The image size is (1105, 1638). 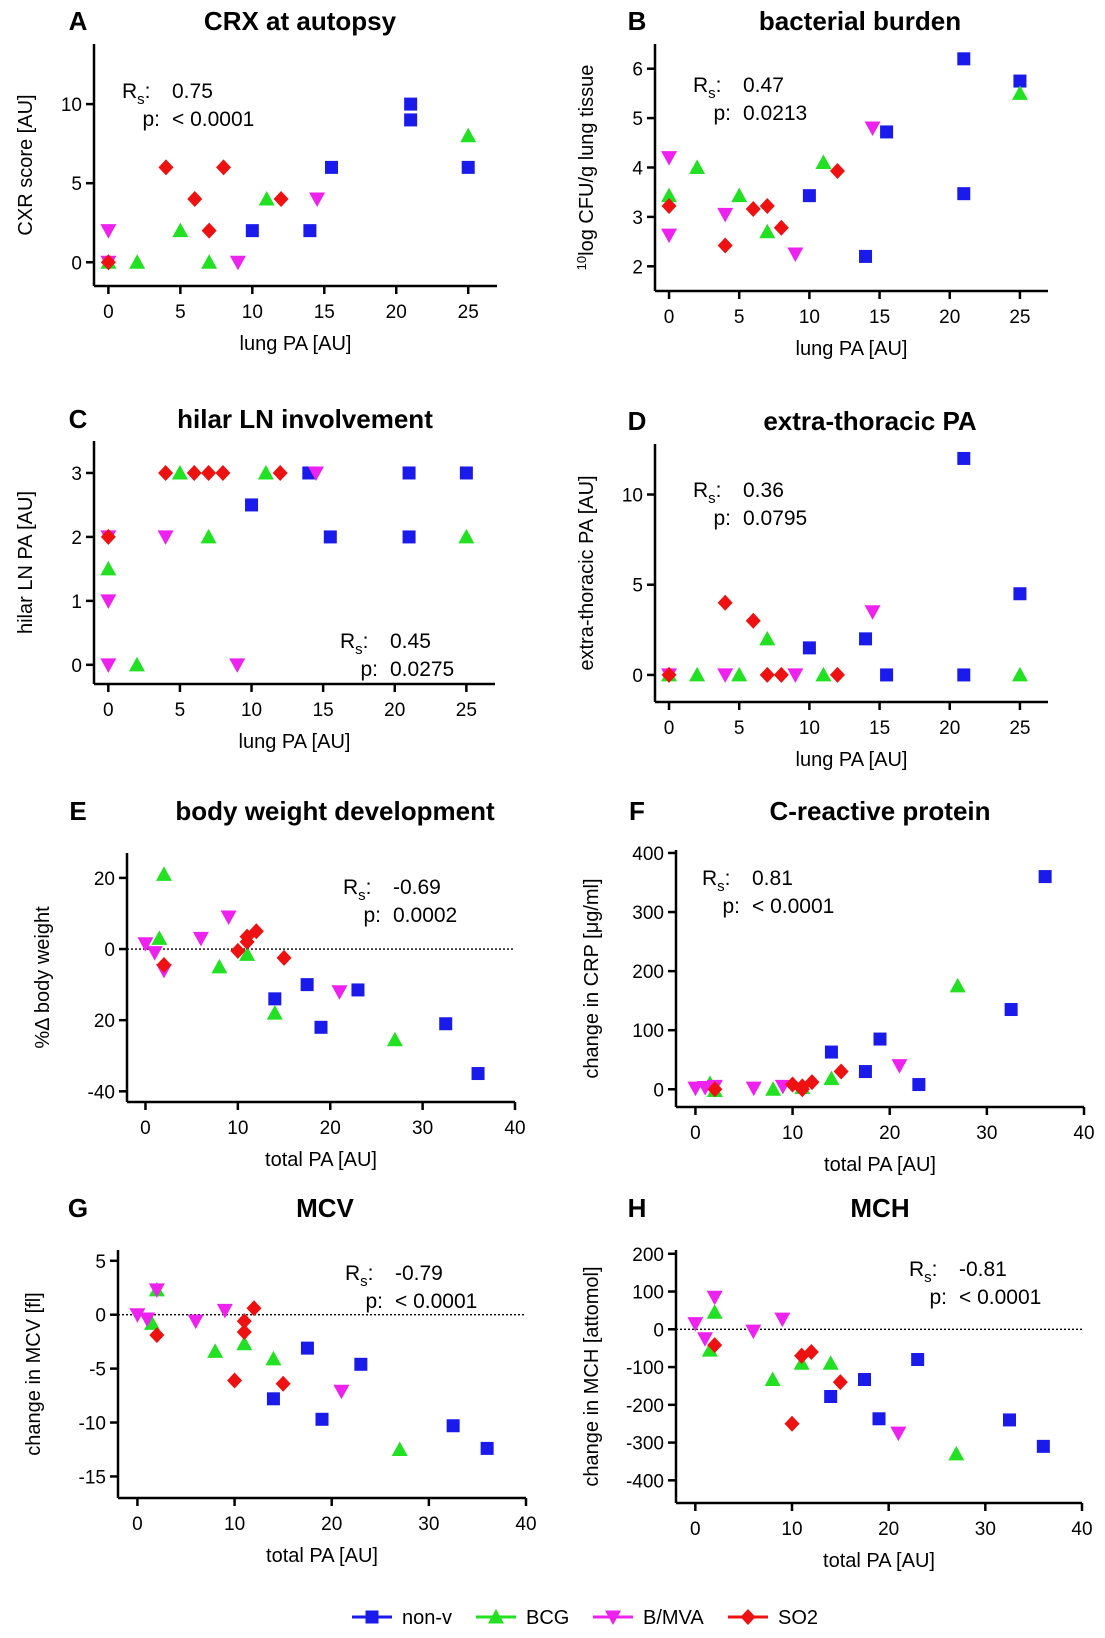 I want to click on x-tick-label: 20, so click(x=889, y=1133).